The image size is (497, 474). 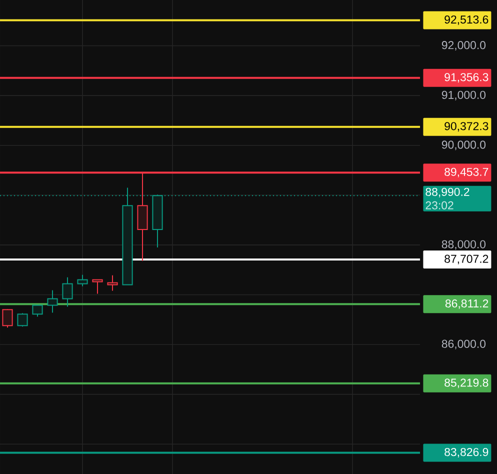 What do you see at coordinates (466, 383) in the screenshot?
I see `ref-line-label: 85,219.8` at bounding box center [466, 383].